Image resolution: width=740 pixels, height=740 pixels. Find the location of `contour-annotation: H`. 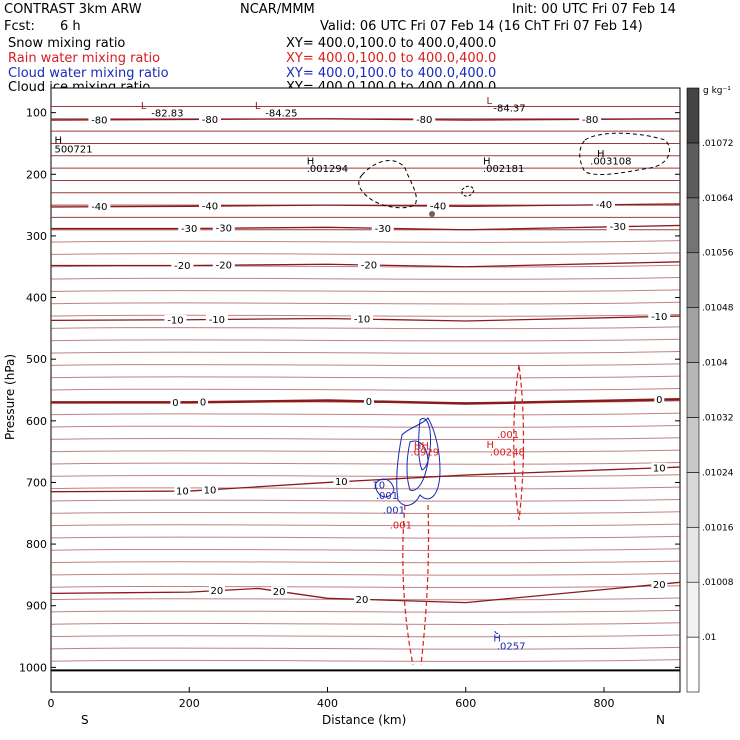

contour-annotation: H is located at coordinates (311, 161).